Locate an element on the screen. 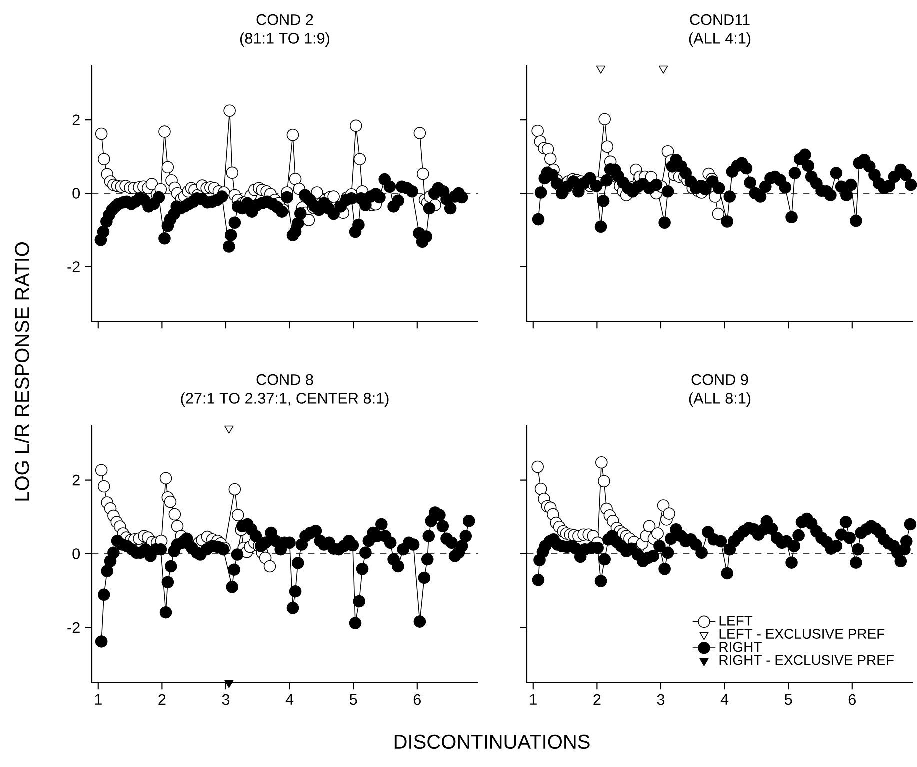 This screenshot has height=767, width=917. y-axis-title: LOG L/R RESPONSE RATIO is located at coordinates (22, 371).